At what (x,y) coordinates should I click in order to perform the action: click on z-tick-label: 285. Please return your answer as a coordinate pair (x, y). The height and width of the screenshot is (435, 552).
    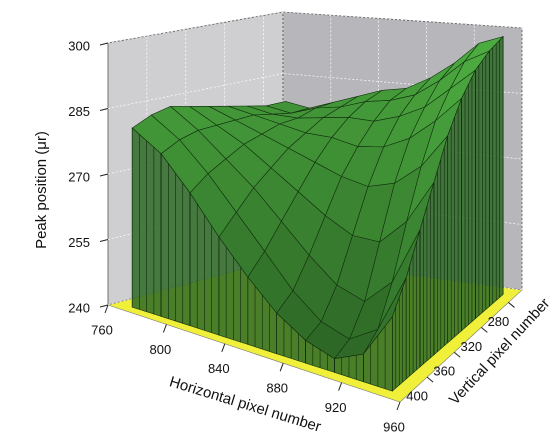
    Looking at the image, I should click on (79, 111).